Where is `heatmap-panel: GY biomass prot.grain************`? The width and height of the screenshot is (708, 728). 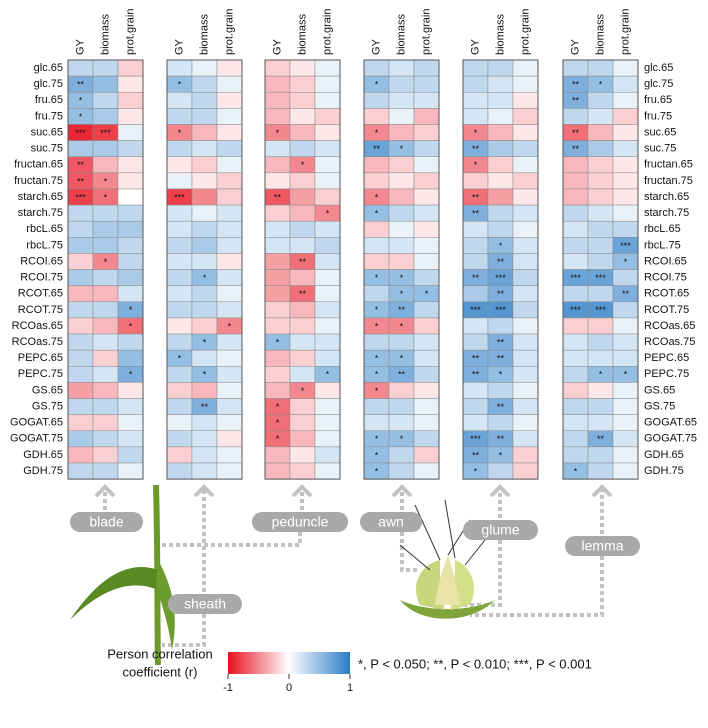 heatmap-panel: GY biomass prot.grain************ is located at coordinates (204, 244).